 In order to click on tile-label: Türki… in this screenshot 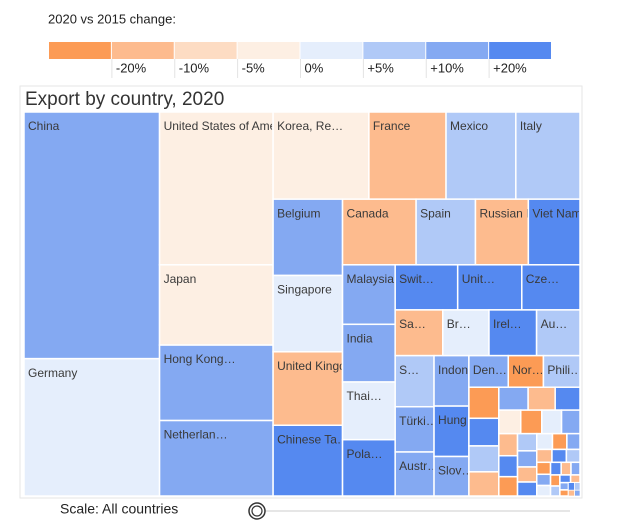, I will do `click(418, 421)`.